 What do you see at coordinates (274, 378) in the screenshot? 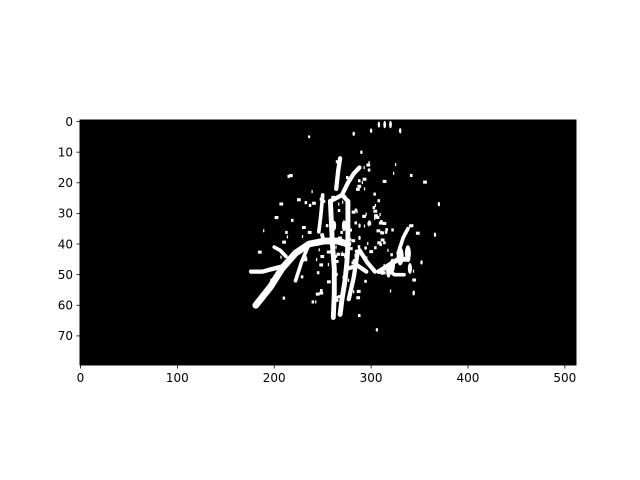
I see `x-tick-label: 200` at bounding box center [274, 378].